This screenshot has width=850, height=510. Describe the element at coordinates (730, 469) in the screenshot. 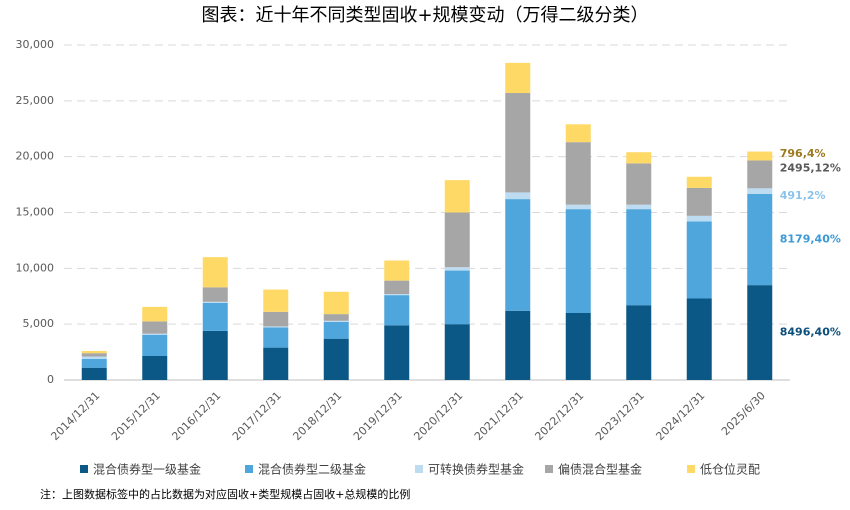

I see `legend-label: 低仓位灵配` at that location.